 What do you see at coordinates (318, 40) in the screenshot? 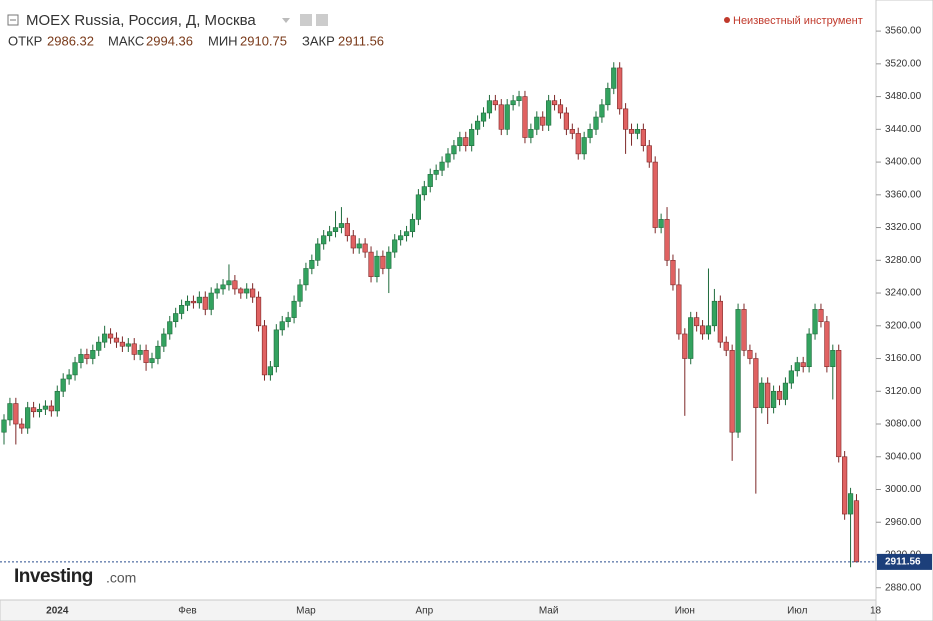
I see `ohlc-label: ЗАКР` at bounding box center [318, 40].